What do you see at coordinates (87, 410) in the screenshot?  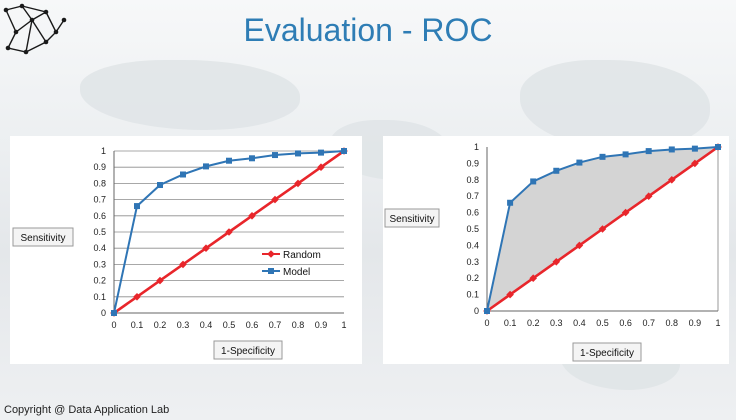 I see `copyright-footer: Copyright @ Data Application Lab` at bounding box center [87, 410].